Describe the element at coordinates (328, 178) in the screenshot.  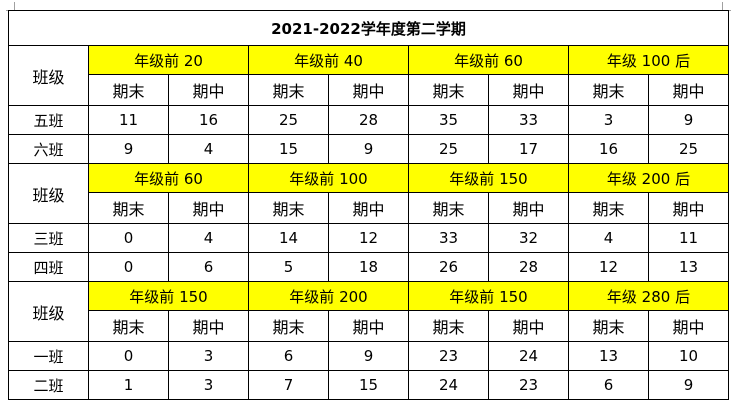
I see `rank-group-header: 年级前 100` at that location.